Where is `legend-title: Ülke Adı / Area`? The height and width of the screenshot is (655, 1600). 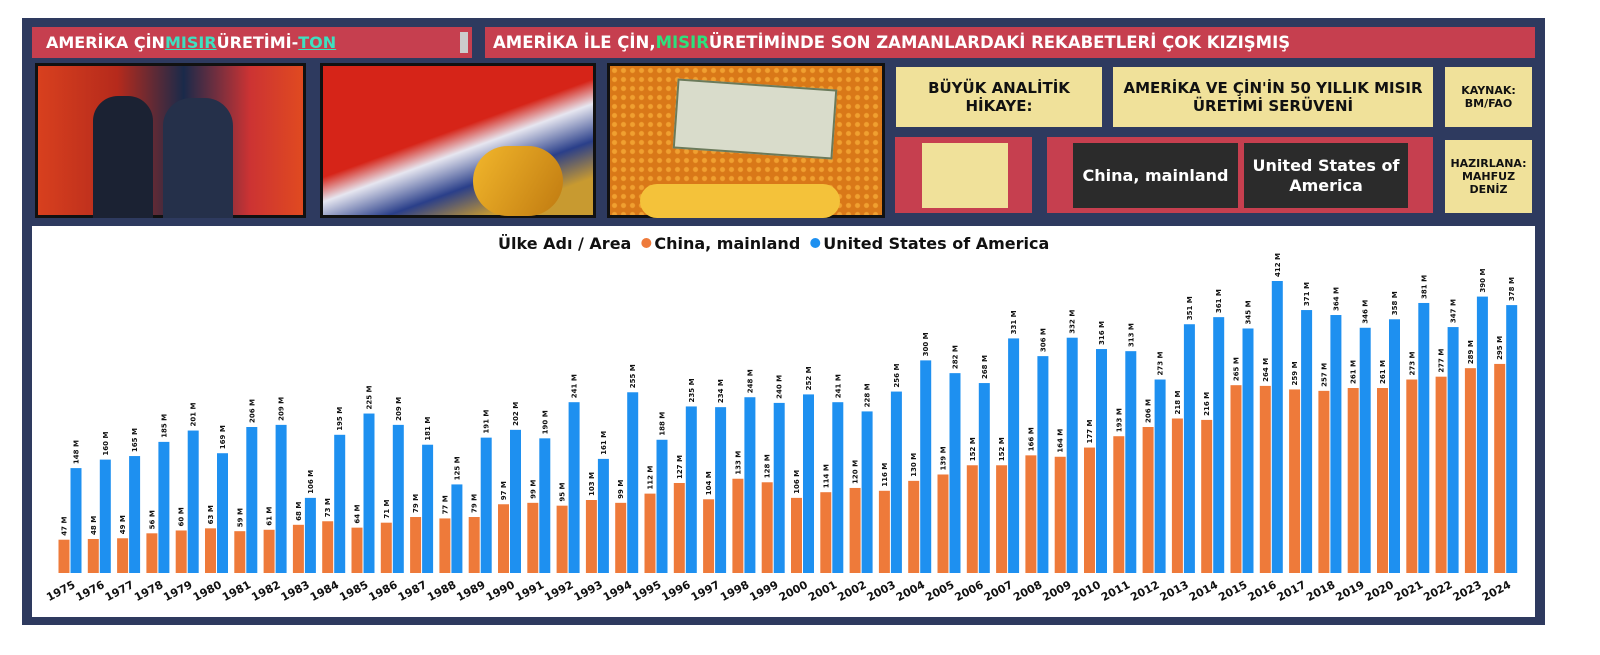 legend-title: Ülke Adı / Area is located at coordinates (564, 243).